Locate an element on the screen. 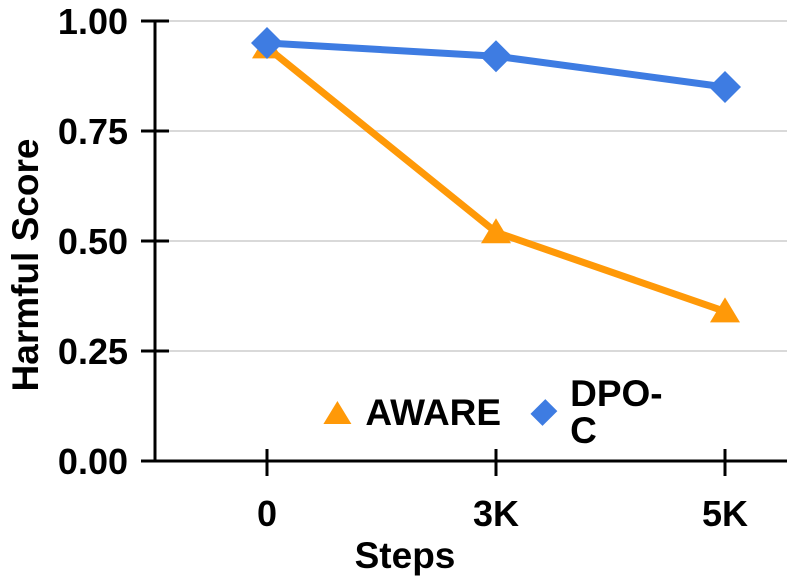 The height and width of the screenshot is (577, 787). x-tick-label: 3K is located at coordinates (496, 513).